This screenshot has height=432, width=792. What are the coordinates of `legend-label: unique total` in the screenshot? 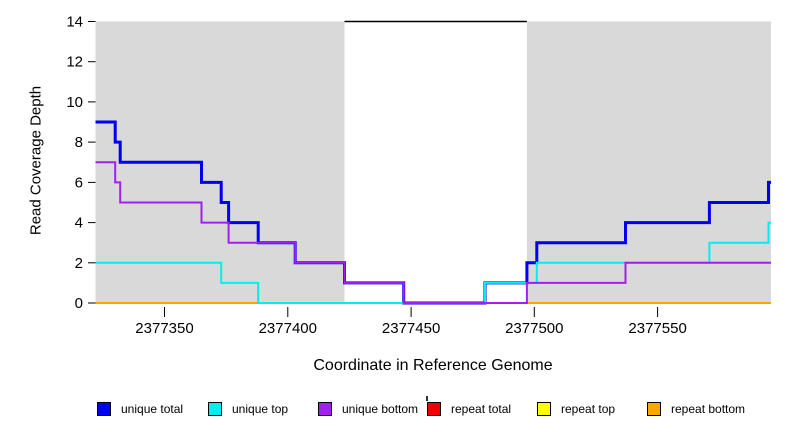 It's located at (152, 408).